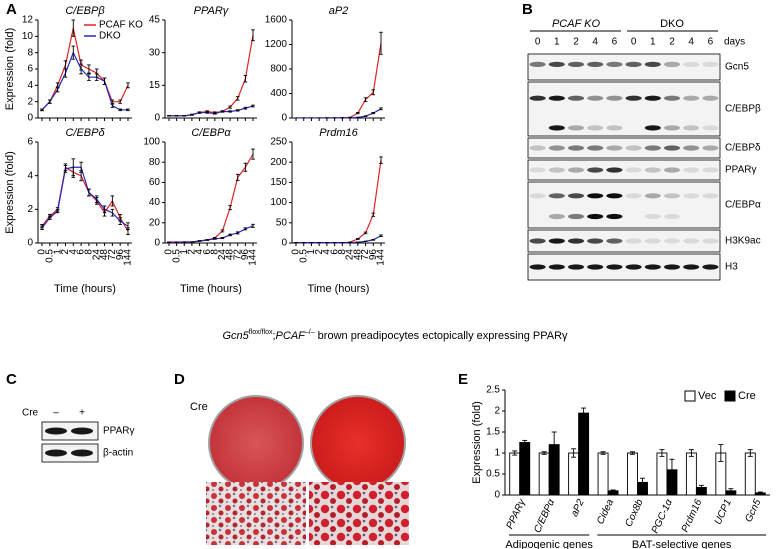 This screenshot has width=777, height=549. What do you see at coordinates (731, 267) in the screenshot?
I see `blot-row-label: H3` at bounding box center [731, 267].